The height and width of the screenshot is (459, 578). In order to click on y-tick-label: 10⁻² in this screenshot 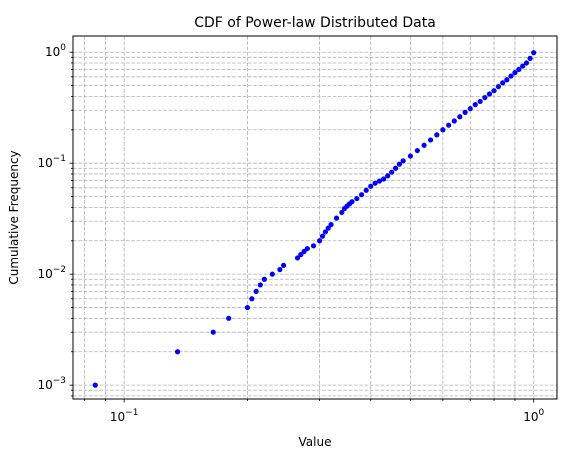, I will do `click(51, 273)`.